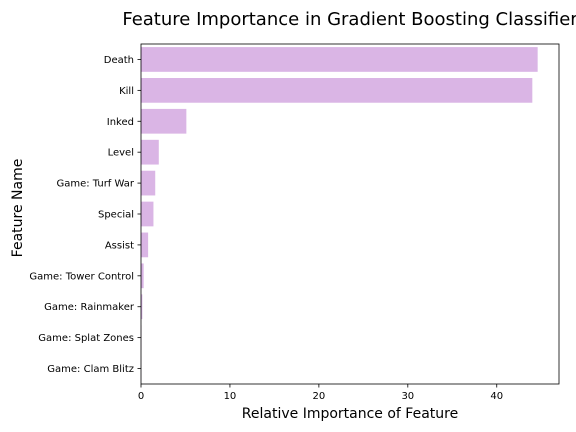  I want to click on x-tick-label: 20, so click(319, 396).